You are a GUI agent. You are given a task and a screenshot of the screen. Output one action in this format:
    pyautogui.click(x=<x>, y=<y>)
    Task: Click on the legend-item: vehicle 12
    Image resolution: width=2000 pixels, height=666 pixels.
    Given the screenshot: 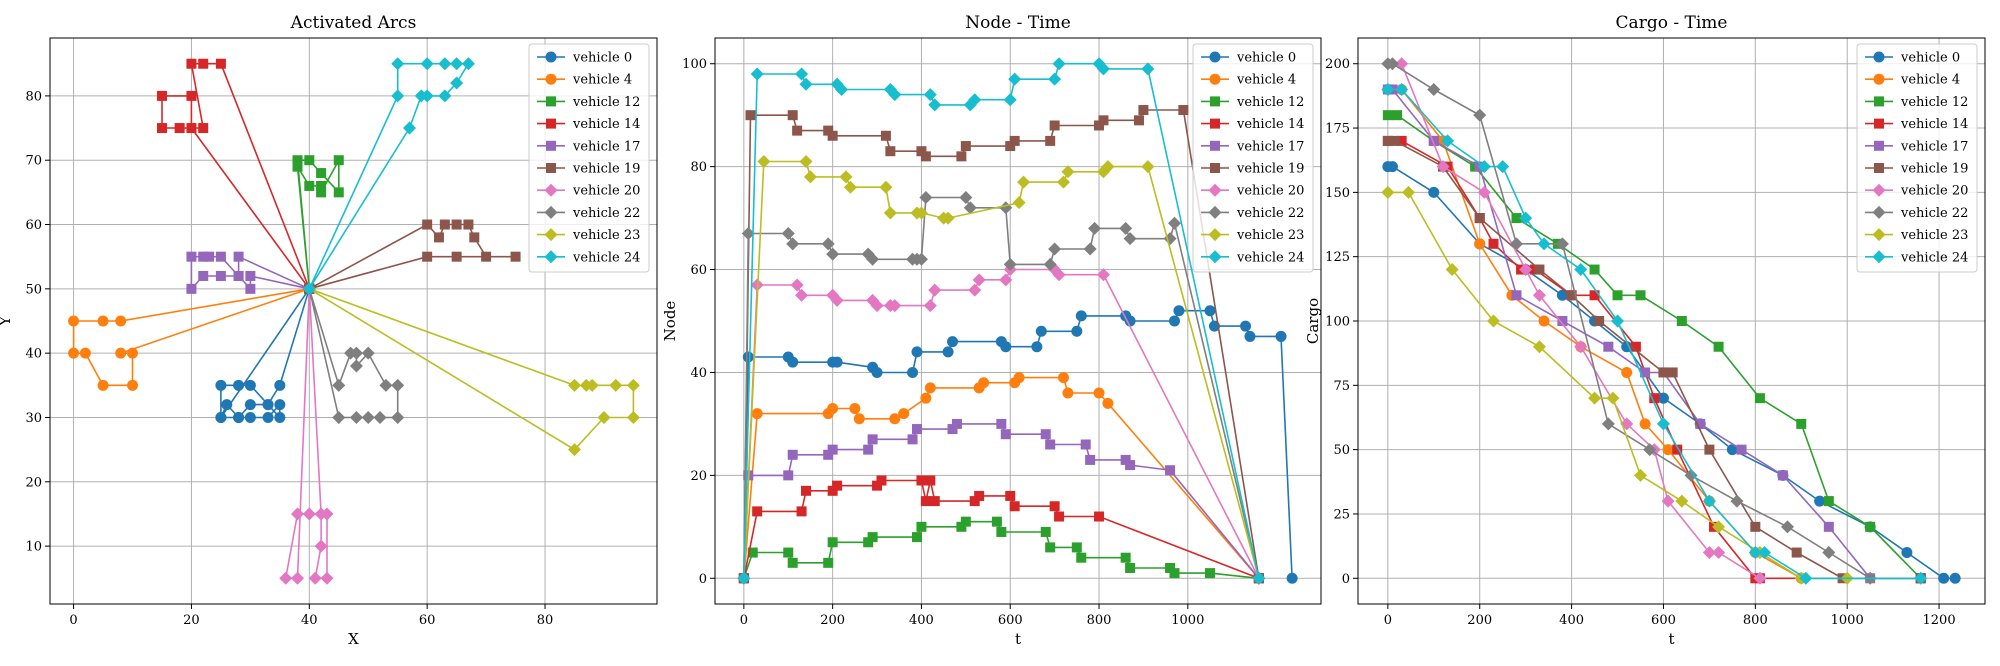 What is the action you would take?
    pyautogui.click(x=1252, y=102)
    